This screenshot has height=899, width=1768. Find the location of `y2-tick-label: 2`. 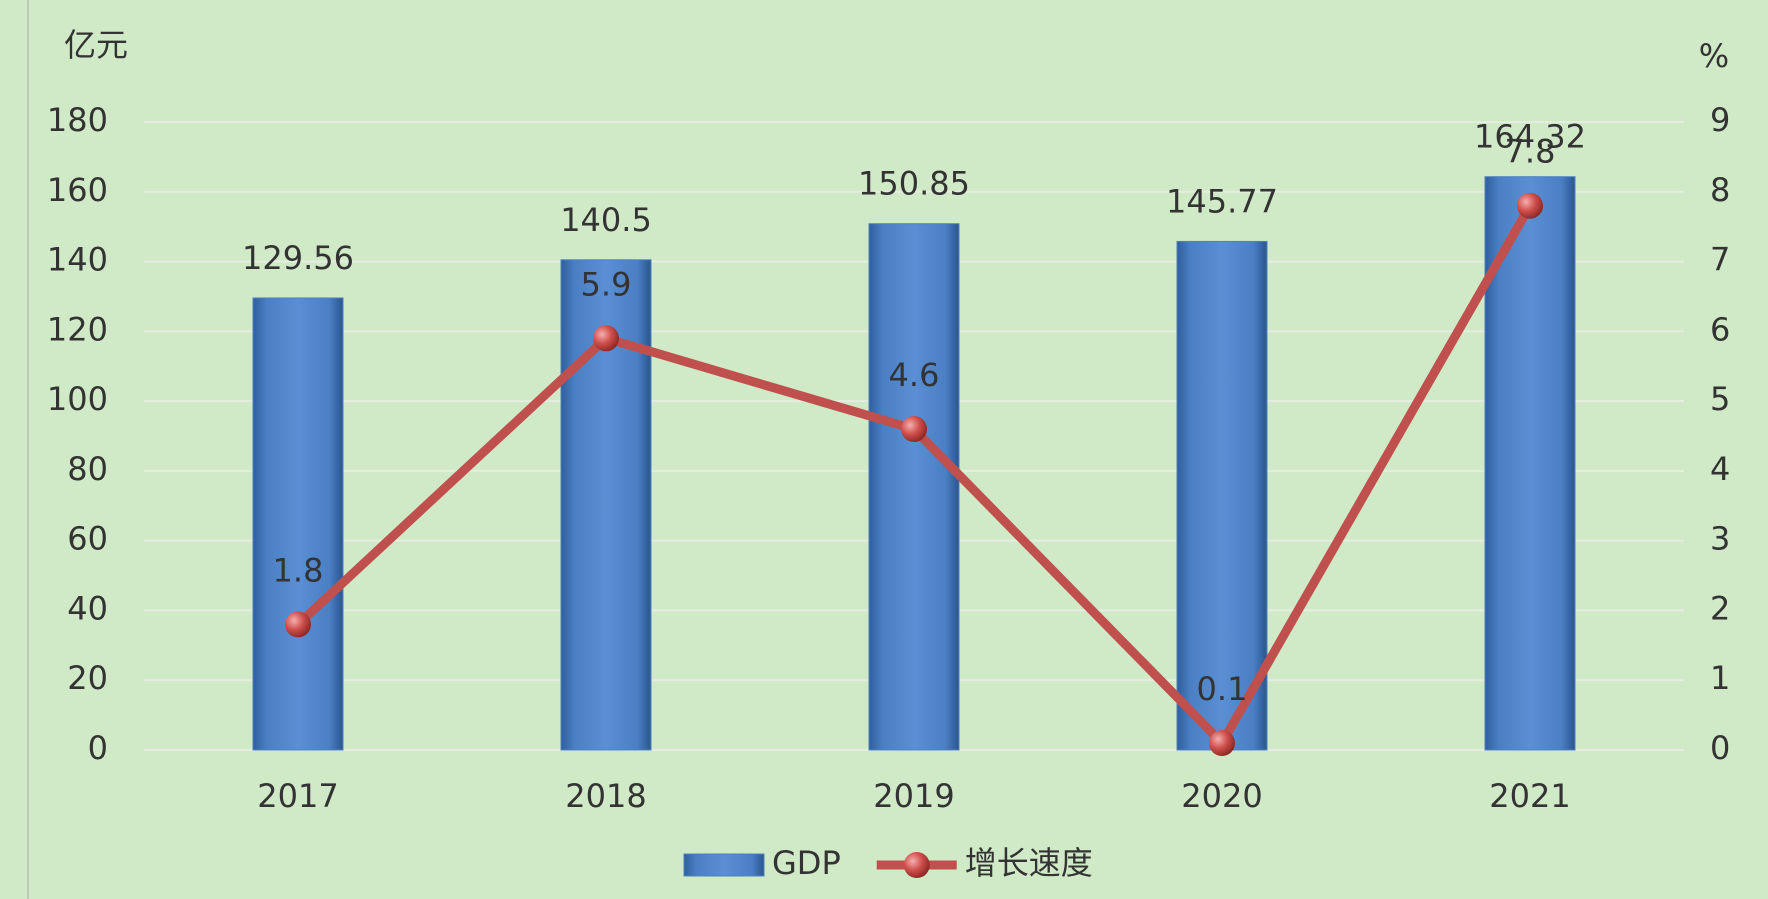

y2-tick-label: 2 is located at coordinates (1720, 608).